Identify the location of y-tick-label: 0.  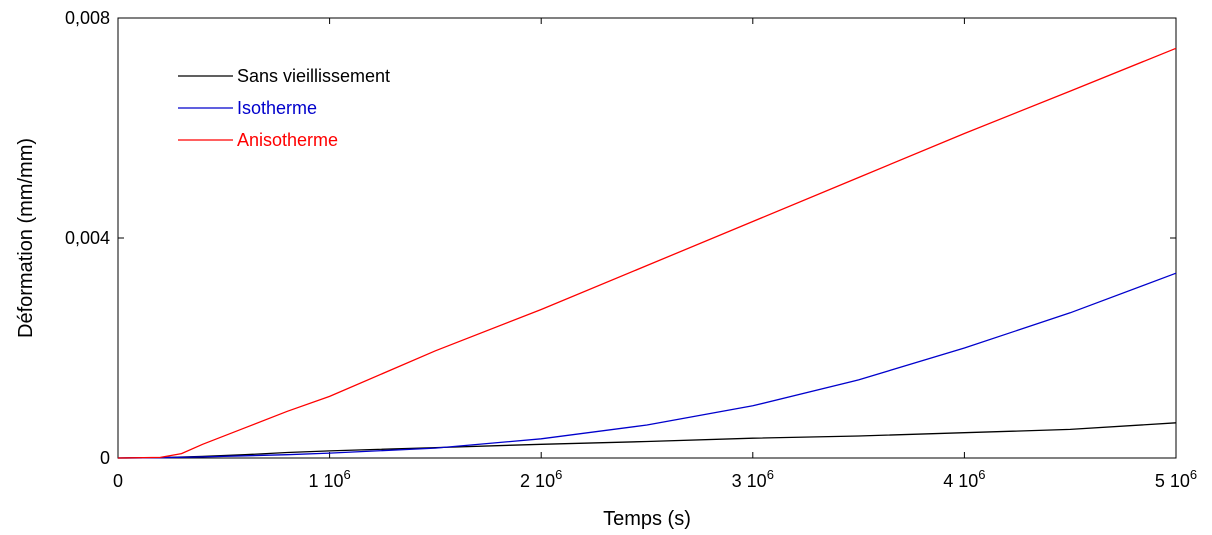
(105, 458).